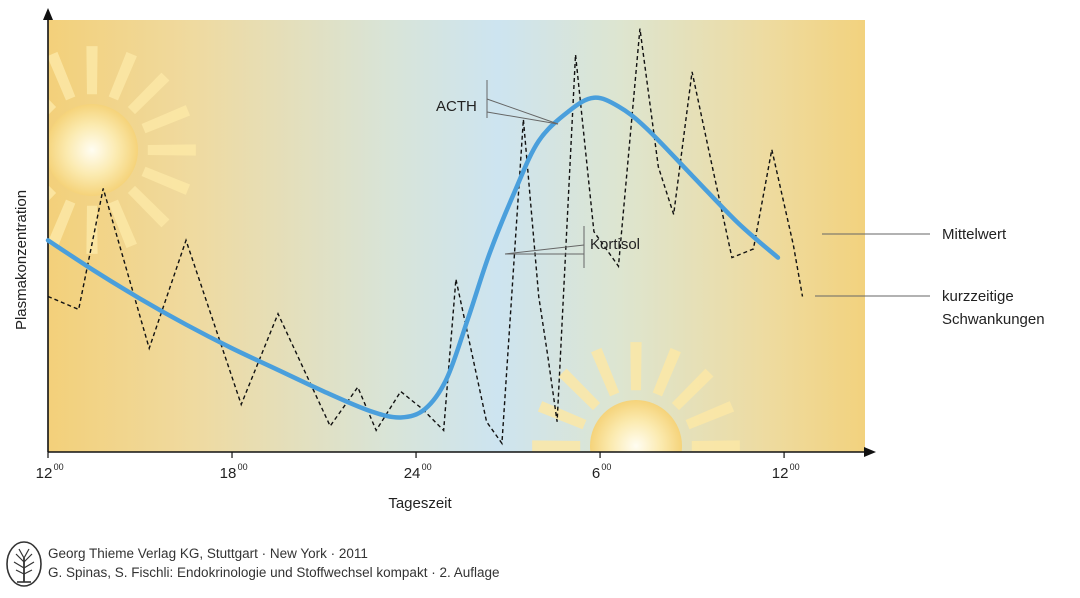 This screenshot has height=598, width=1080. What do you see at coordinates (615, 244) in the screenshot?
I see `kortisol-label: Kortisol` at bounding box center [615, 244].